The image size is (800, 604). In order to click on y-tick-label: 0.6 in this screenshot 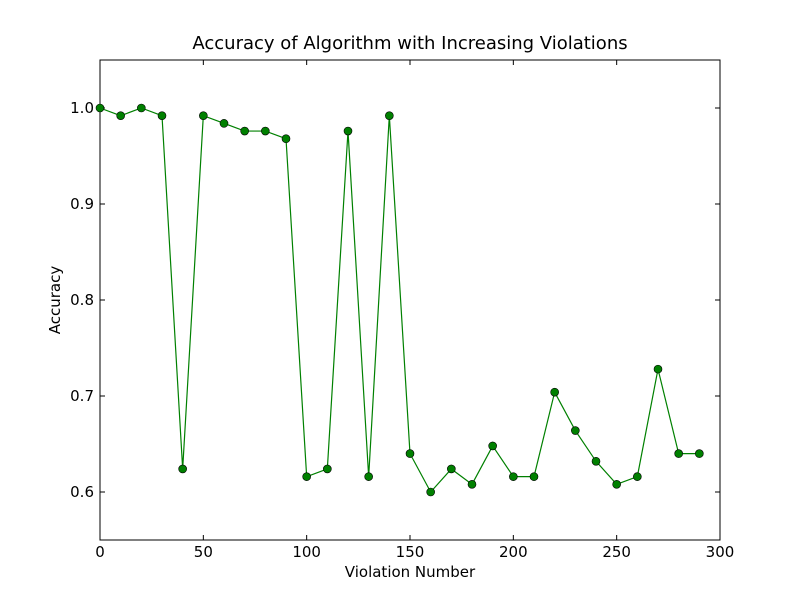, I will do `click(82, 492)`.